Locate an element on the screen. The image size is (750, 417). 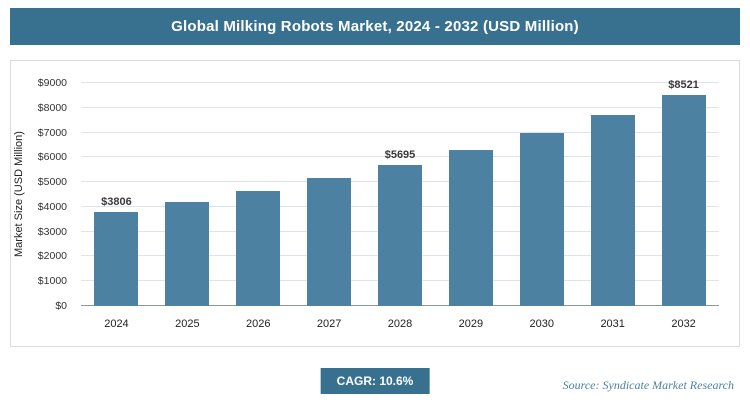
bar-slot-2026 is located at coordinates (258, 194).